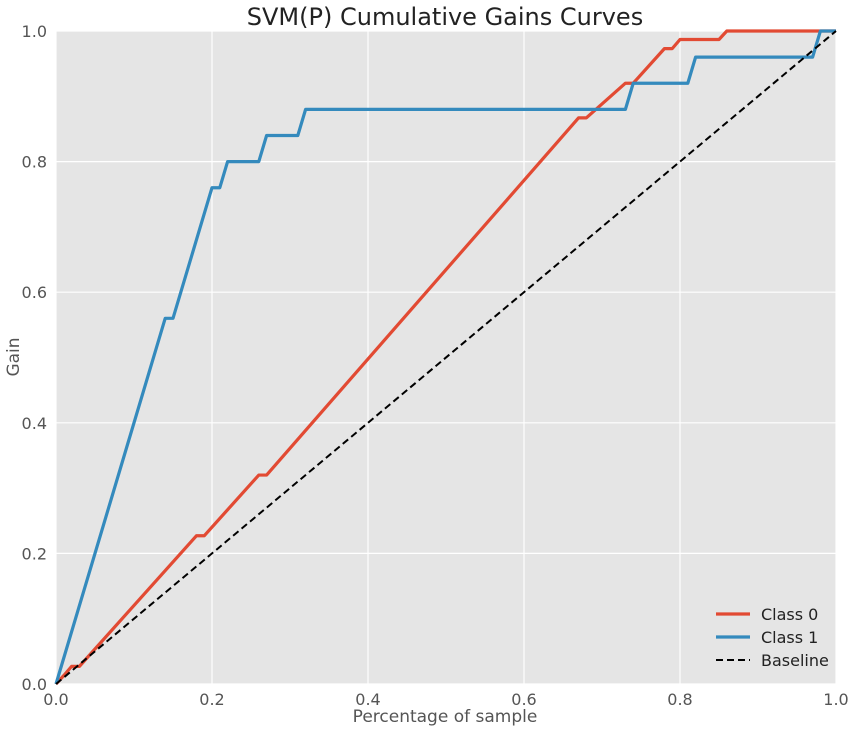 The height and width of the screenshot is (731, 854). Describe the element at coordinates (795, 660) in the screenshot. I see `legend-label: Baseline` at that location.